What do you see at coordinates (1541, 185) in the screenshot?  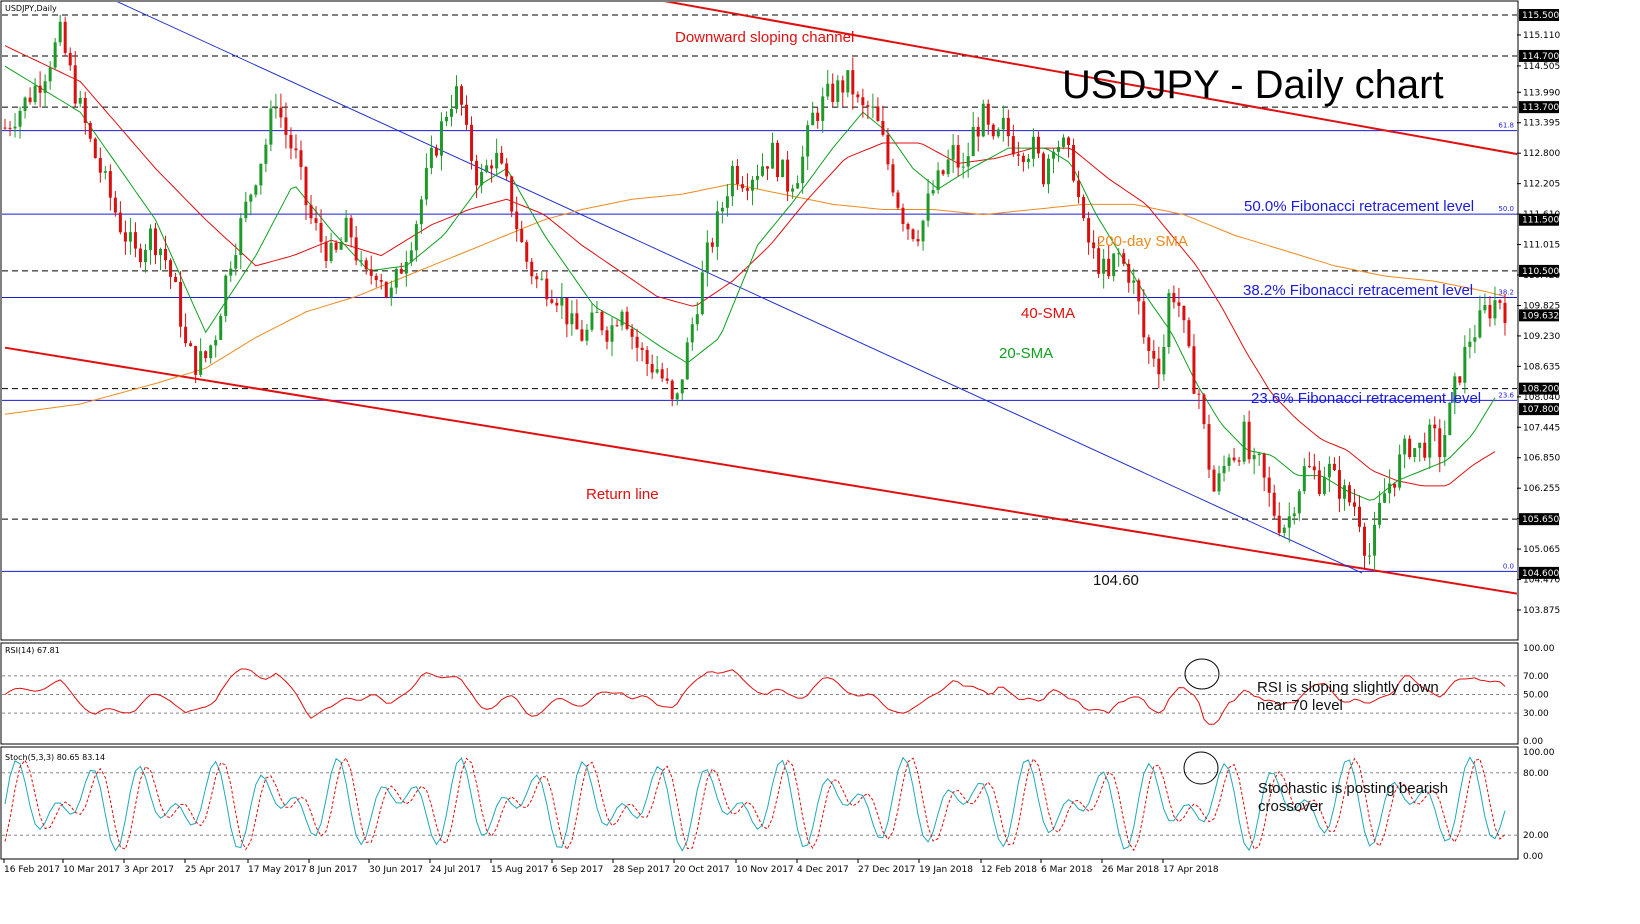 I see `price-tick-label: 112.205` at bounding box center [1541, 185].